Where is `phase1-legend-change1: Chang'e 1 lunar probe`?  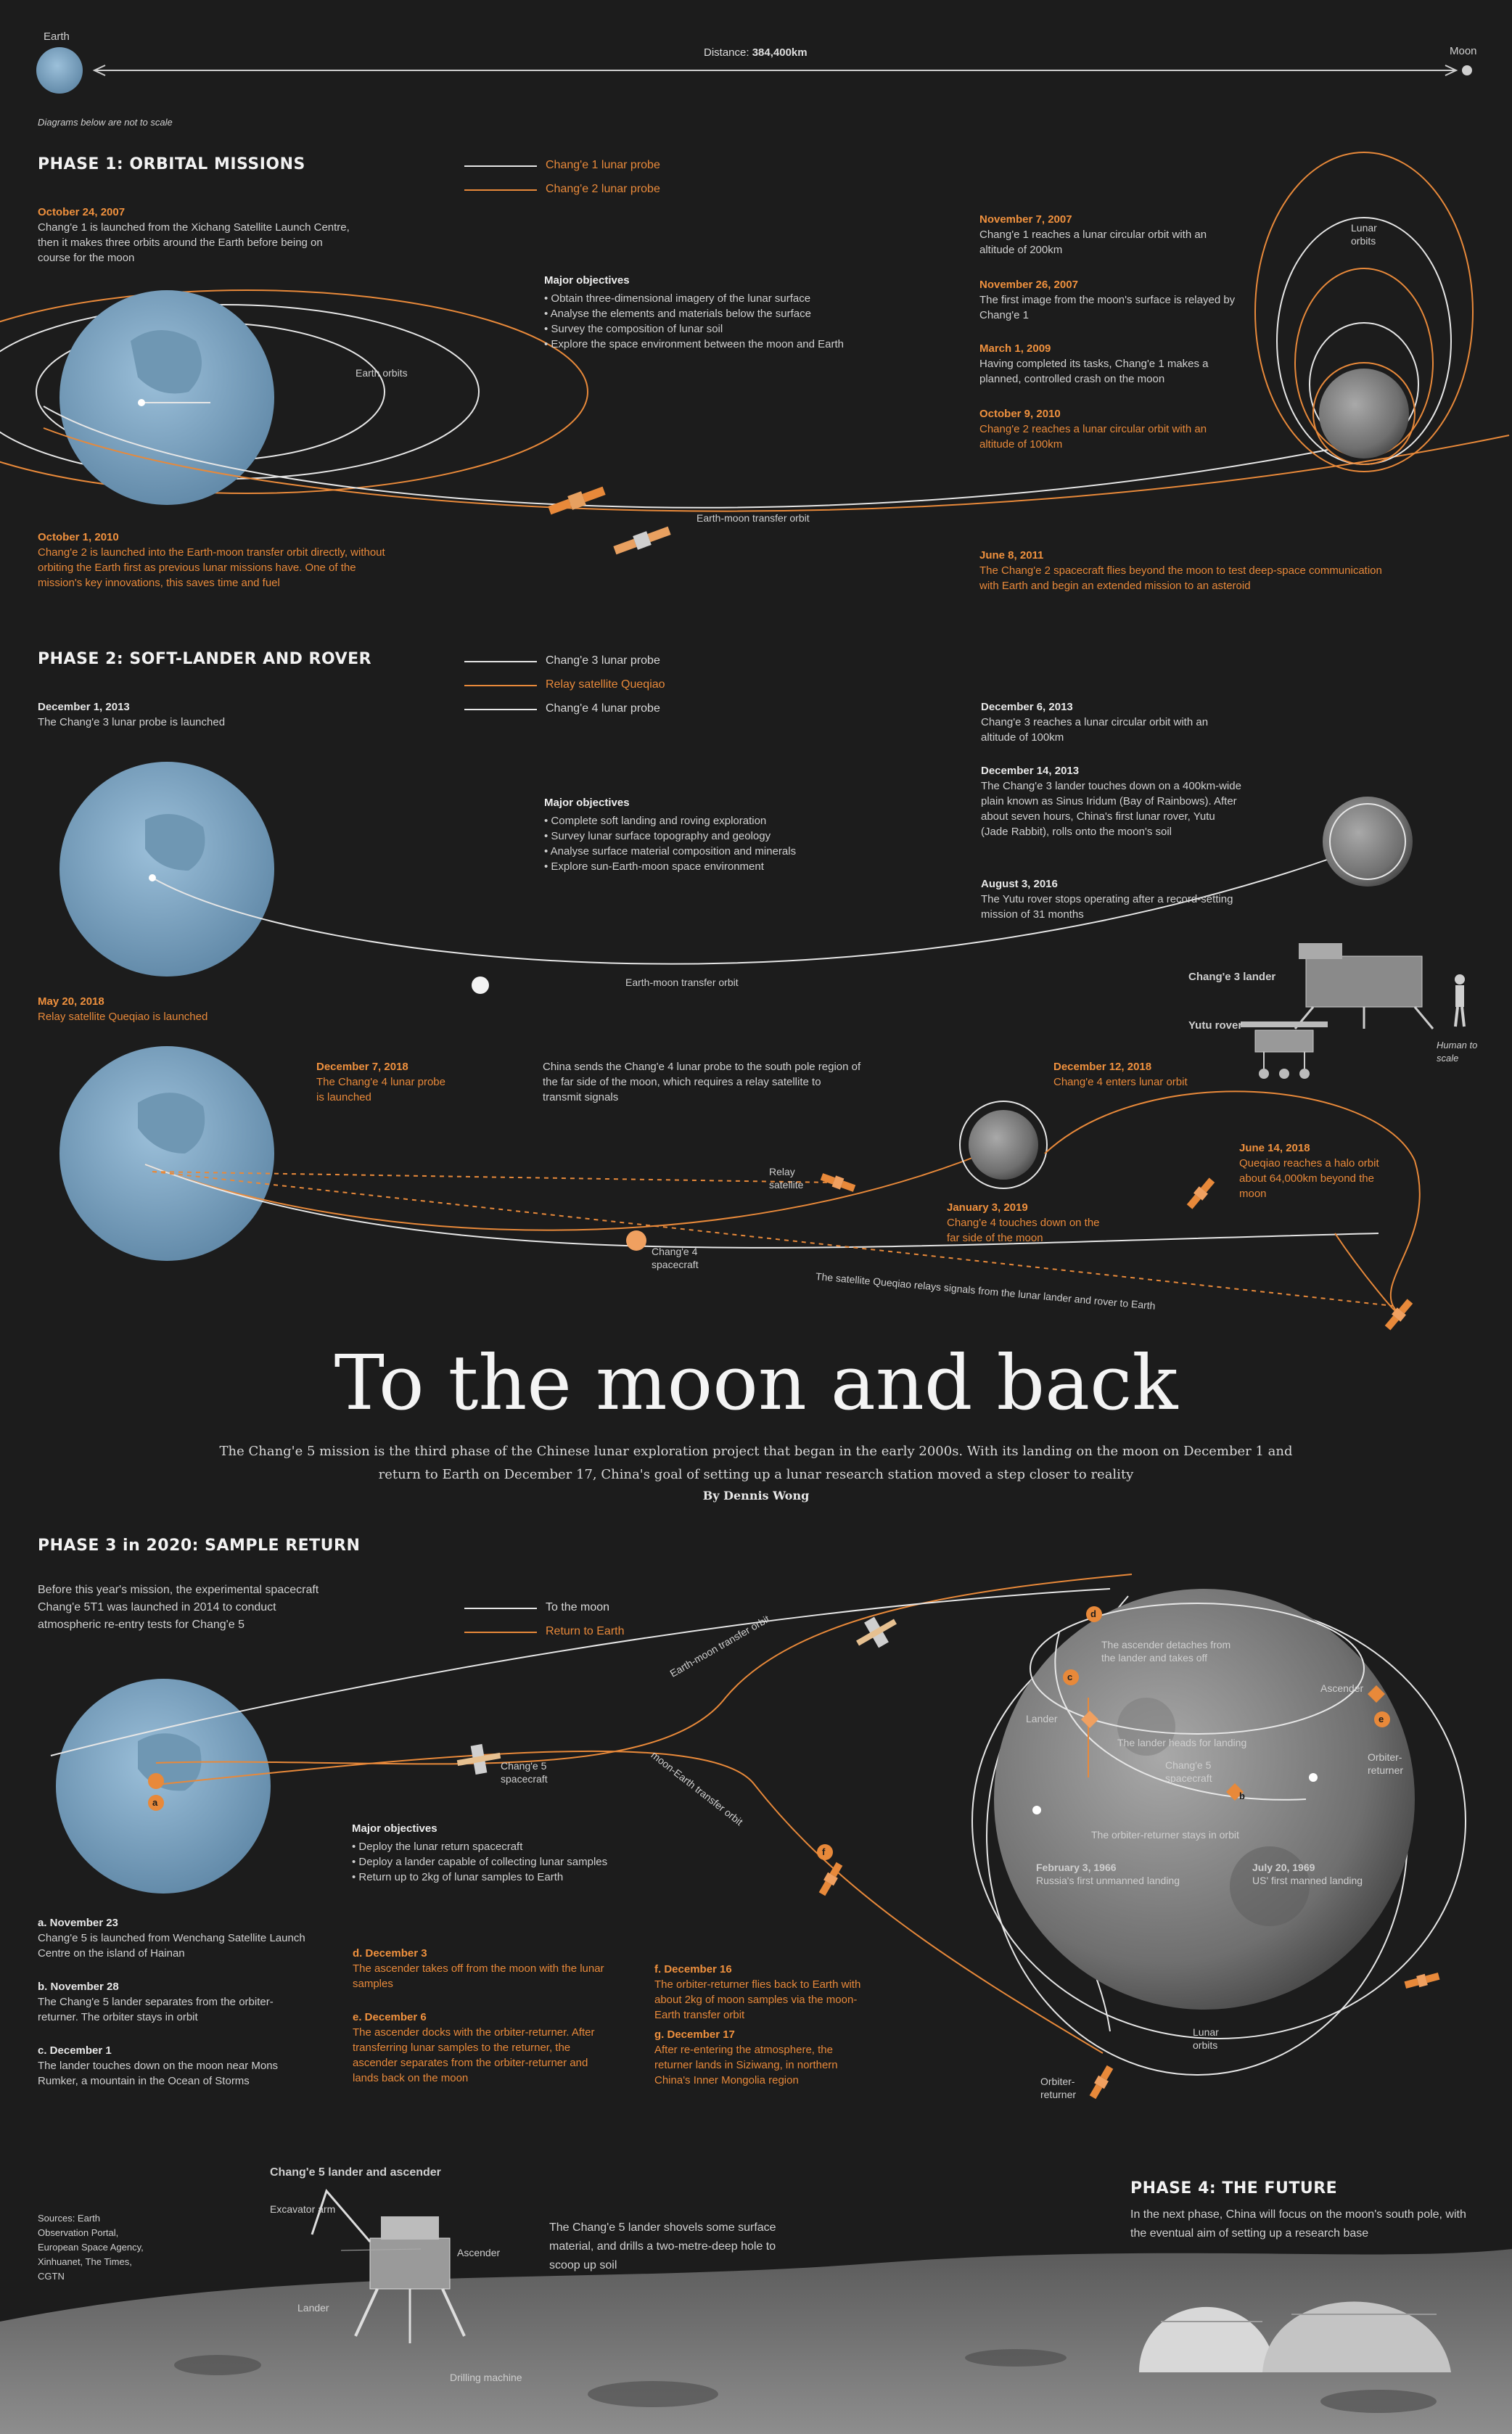 phase1-legend-change1: Chang'e 1 lunar probe is located at coordinates (603, 165).